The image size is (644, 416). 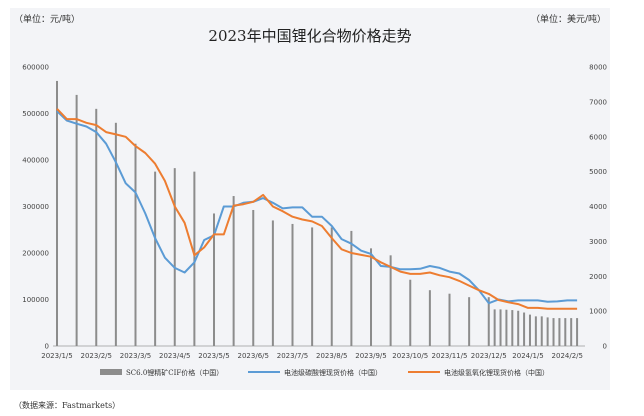 I want to click on x-tick-label: 2023/6/5, so click(x=253, y=356).